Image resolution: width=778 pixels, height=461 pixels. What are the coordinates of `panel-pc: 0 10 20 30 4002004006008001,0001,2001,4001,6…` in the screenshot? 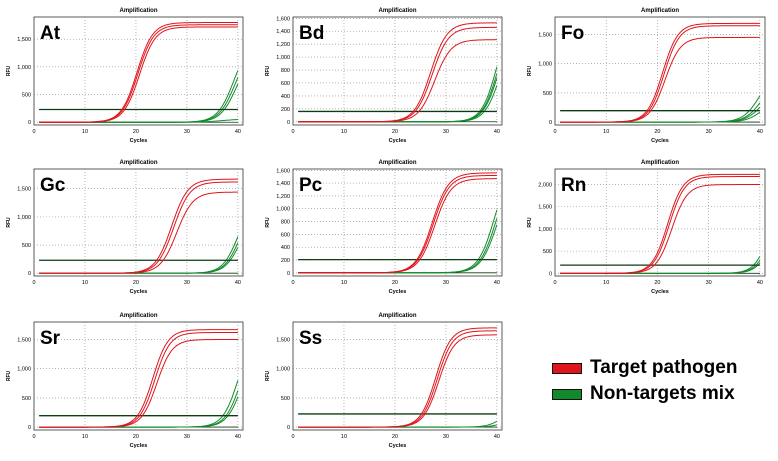 It's located at (384, 227).